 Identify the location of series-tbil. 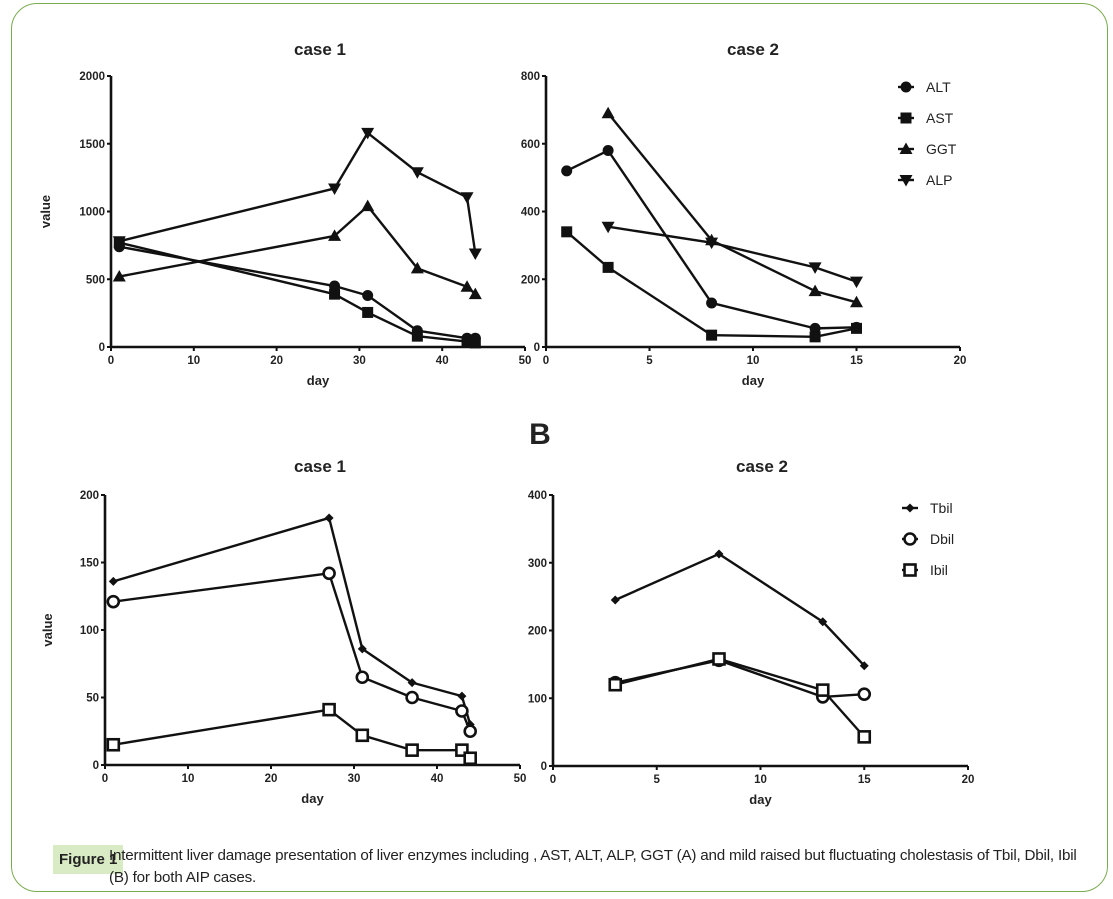
(739, 610).